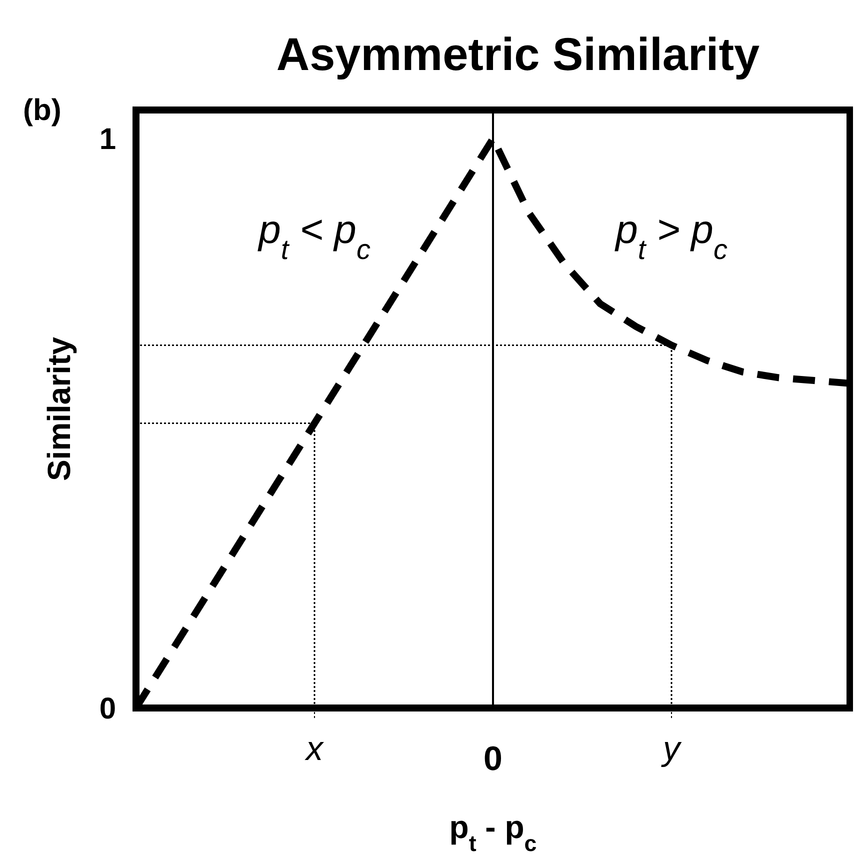 The height and width of the screenshot is (861, 861). Describe the element at coordinates (42, 110) in the screenshot. I see `text: (b)` at that location.